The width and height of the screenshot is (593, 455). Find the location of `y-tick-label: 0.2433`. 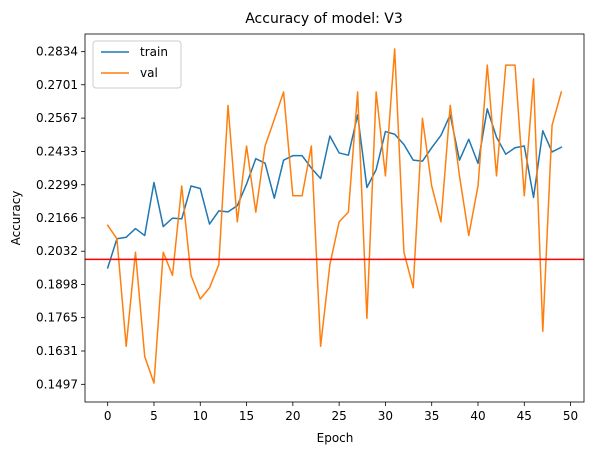

y-tick-label: 0.2433 is located at coordinates (57, 151).